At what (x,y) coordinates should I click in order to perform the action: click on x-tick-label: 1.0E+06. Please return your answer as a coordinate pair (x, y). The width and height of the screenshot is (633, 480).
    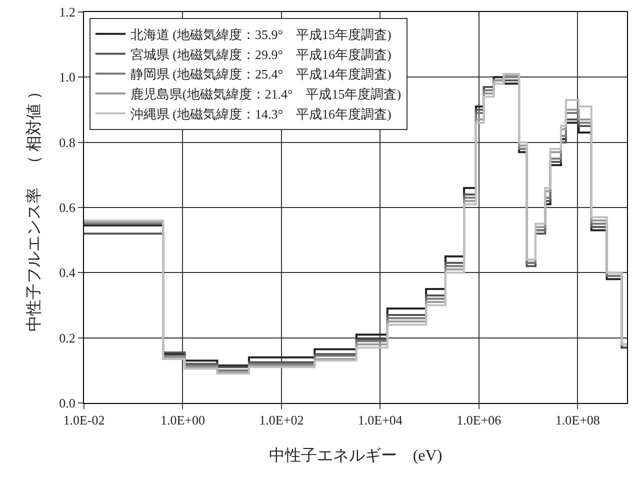
    Looking at the image, I should click on (479, 420).